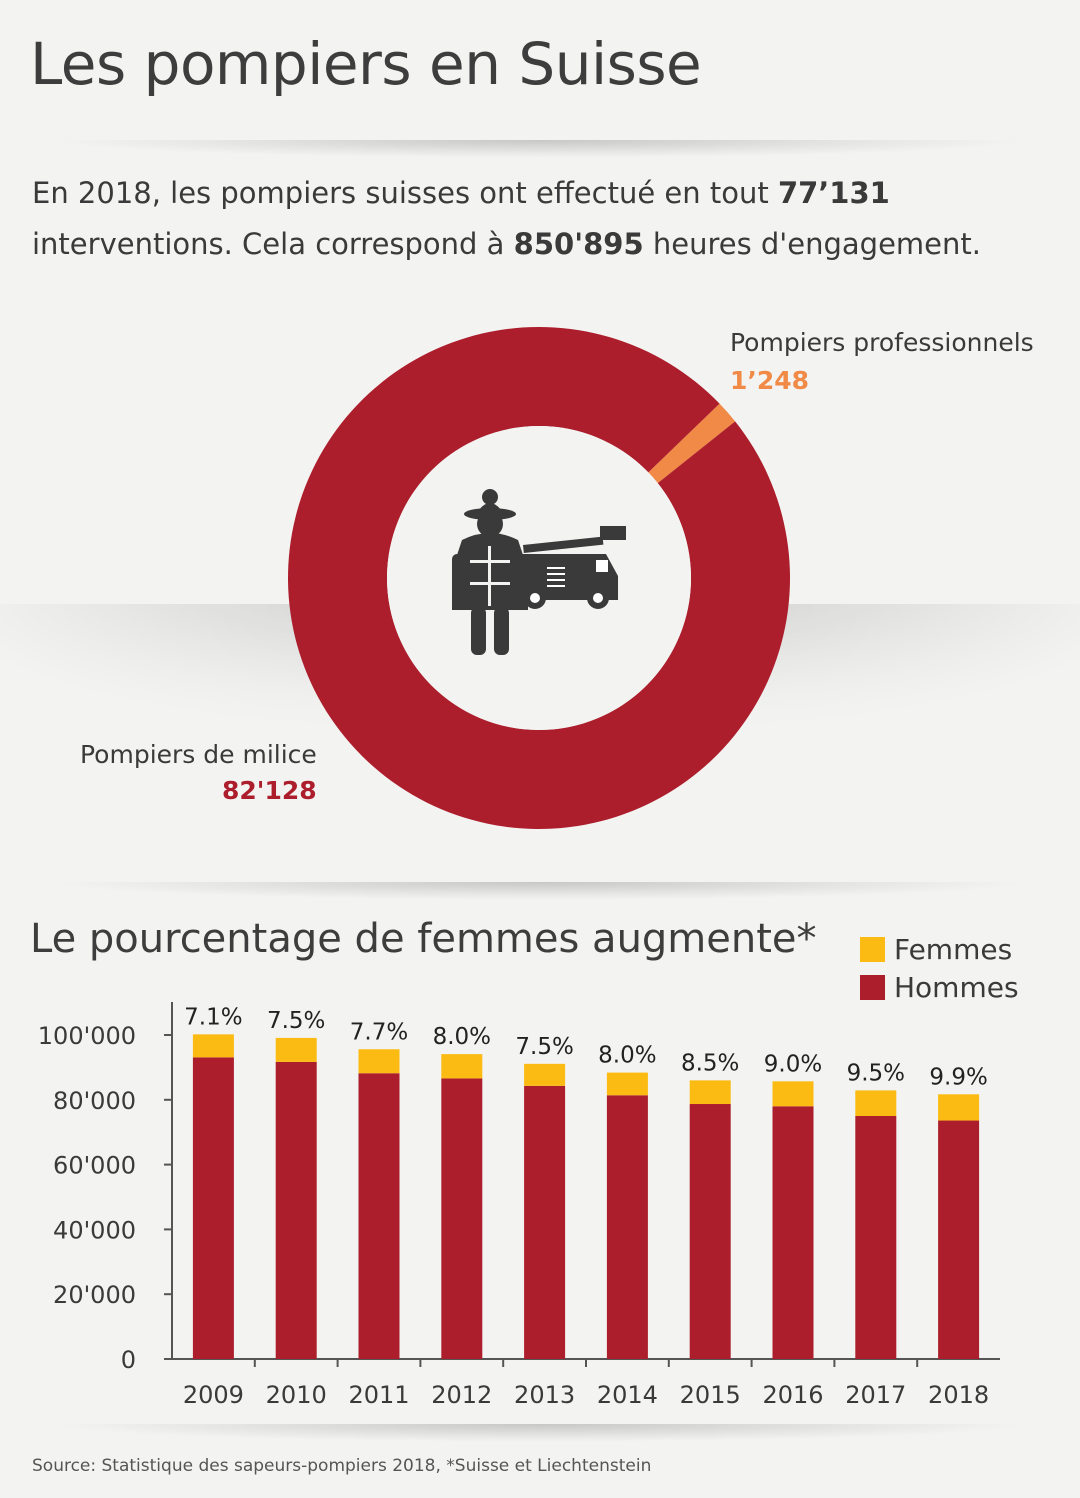 Image resolution: width=1080 pixels, height=1498 pixels. I want to click on chart-title: Le pourcentage de femmes augmente*, so click(423, 939).